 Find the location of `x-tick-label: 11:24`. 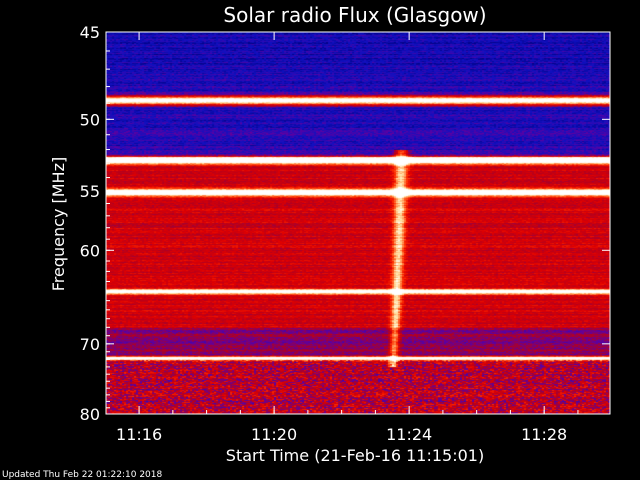

x-tick-label: 11:24 is located at coordinates (409, 434).